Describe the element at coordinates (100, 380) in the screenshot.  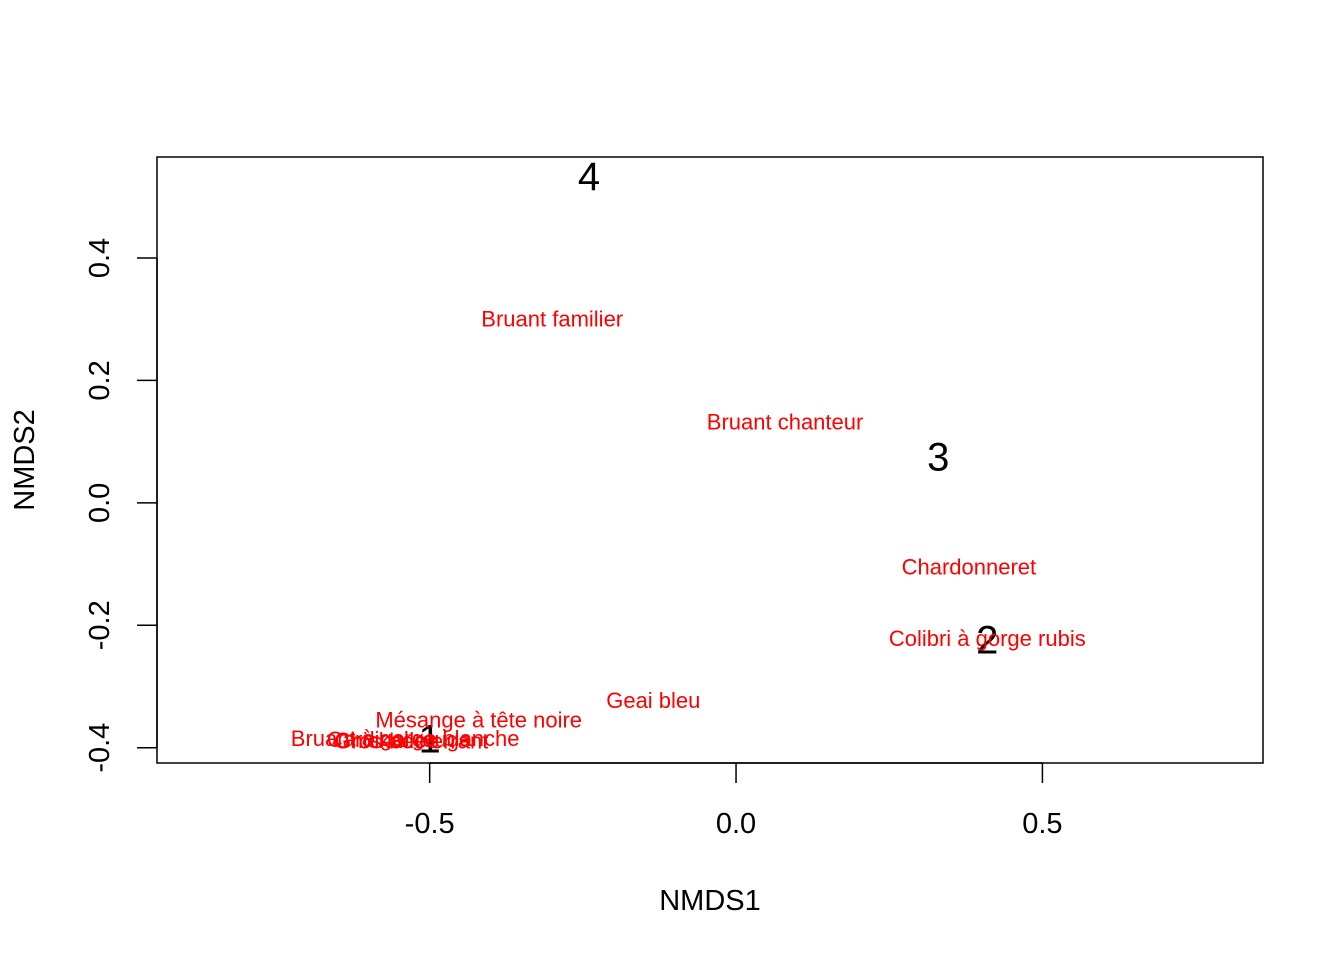
I see `y-tick-label: 0.2` at that location.